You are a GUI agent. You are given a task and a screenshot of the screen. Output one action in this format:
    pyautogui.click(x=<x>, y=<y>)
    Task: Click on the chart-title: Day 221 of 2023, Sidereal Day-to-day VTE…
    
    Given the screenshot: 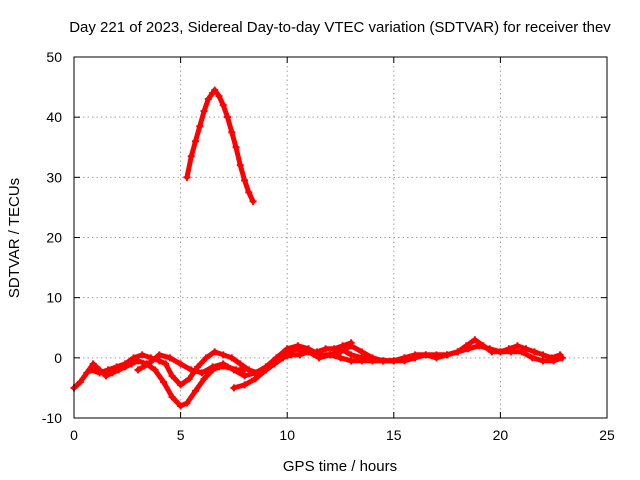 What is the action you would take?
    pyautogui.click(x=340, y=27)
    